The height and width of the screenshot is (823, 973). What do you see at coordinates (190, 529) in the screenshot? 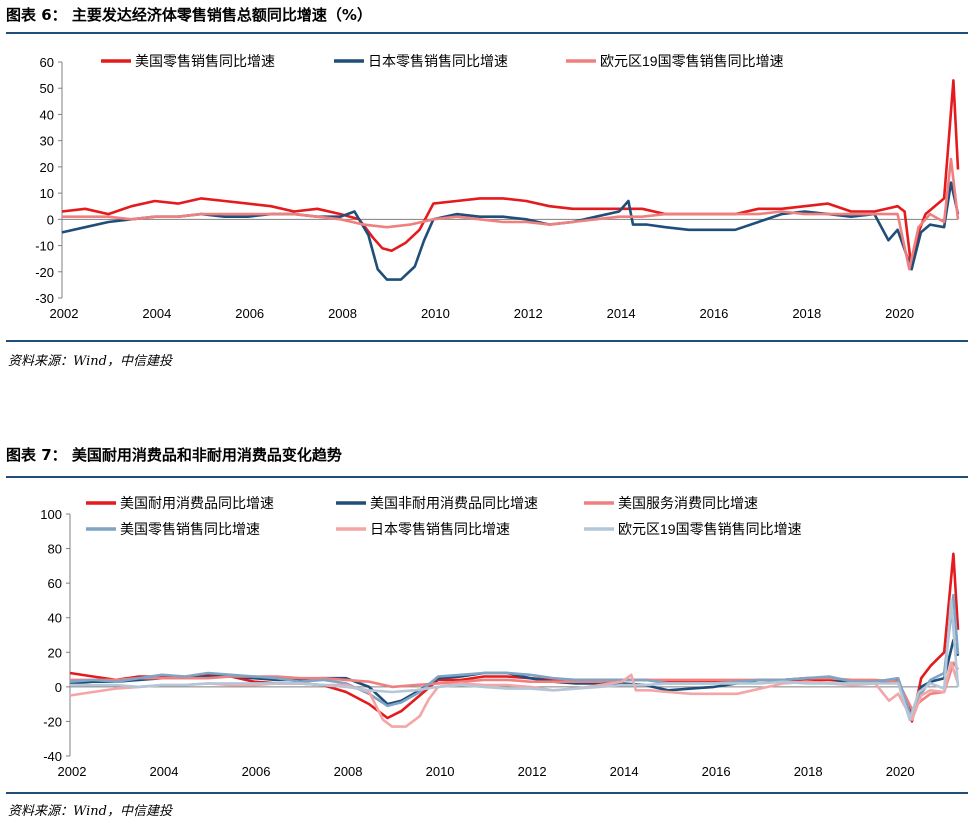
I see `legend-label-3: 美国零售销售同比增速` at bounding box center [190, 529].